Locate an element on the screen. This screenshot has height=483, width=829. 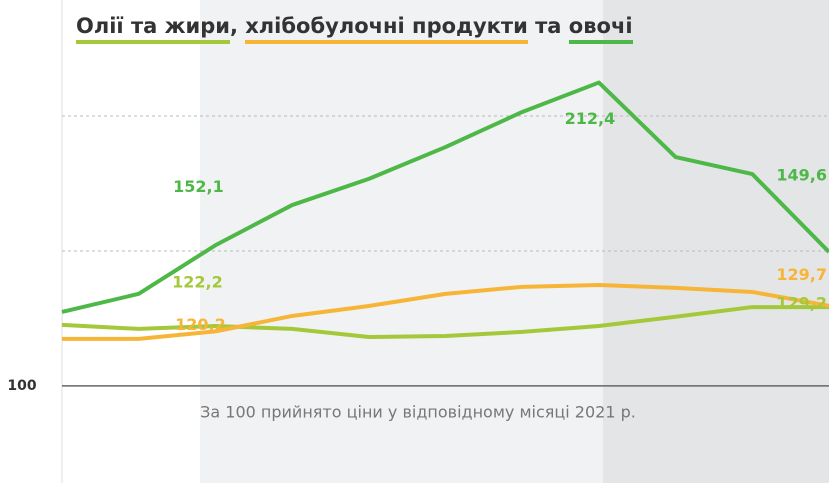
joiner: , is located at coordinates (237, 26).